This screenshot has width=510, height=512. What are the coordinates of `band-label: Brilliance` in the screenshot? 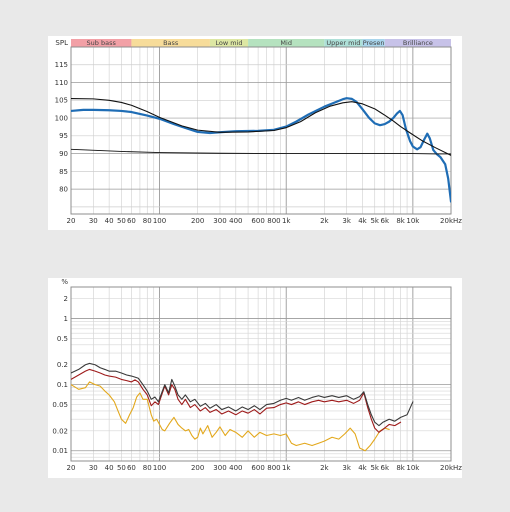 It's located at (418, 43).